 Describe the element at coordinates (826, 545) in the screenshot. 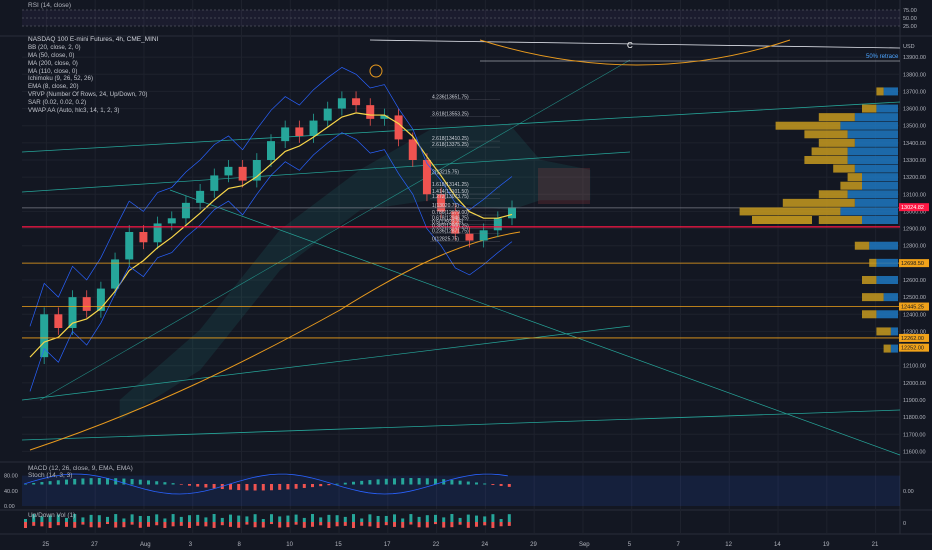

I see `time-axis-label: 19` at that location.